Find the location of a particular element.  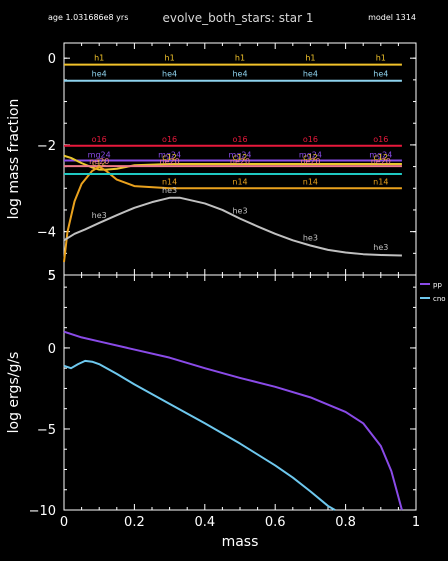

x-axis-label: mass is located at coordinates (240, 542).